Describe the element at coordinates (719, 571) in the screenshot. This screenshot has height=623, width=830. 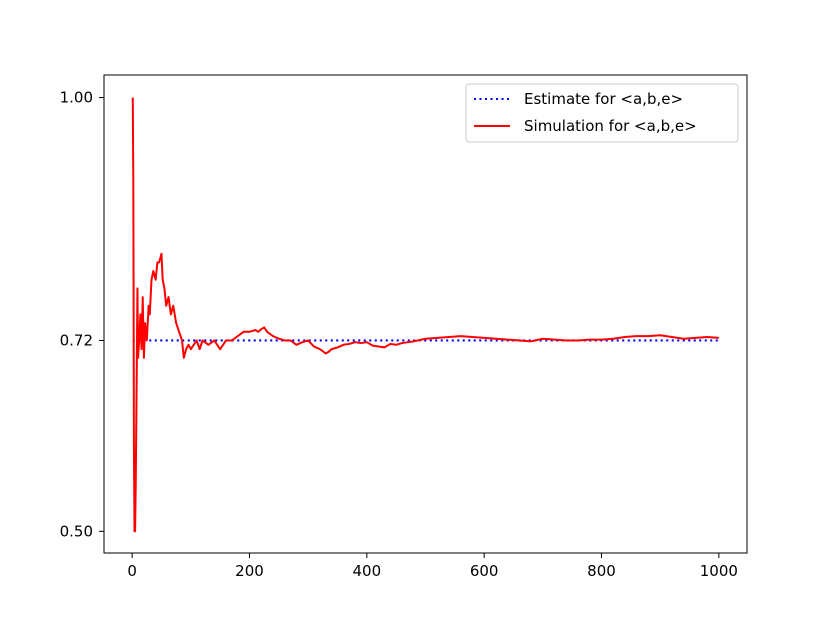
I see `x-tick-label: 1000` at that location.